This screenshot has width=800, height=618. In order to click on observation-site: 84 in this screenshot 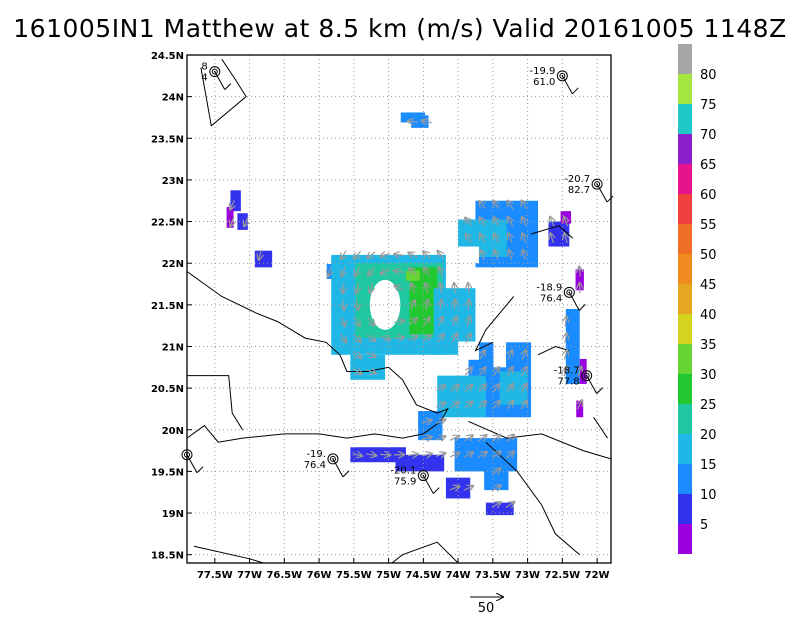, I will do `click(216, 76)`.